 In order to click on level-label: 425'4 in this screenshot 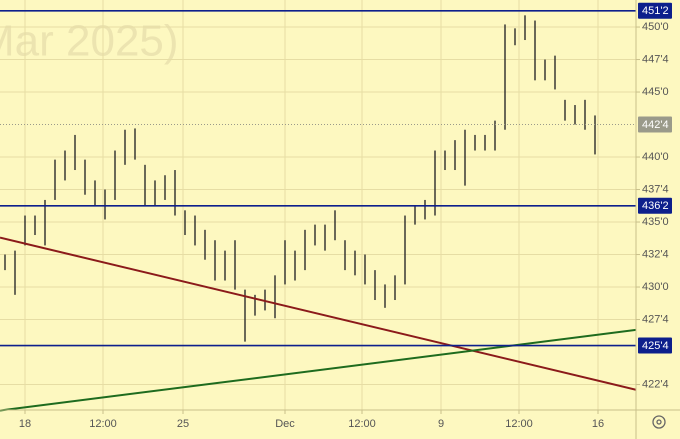, I will do `click(655, 346)`.